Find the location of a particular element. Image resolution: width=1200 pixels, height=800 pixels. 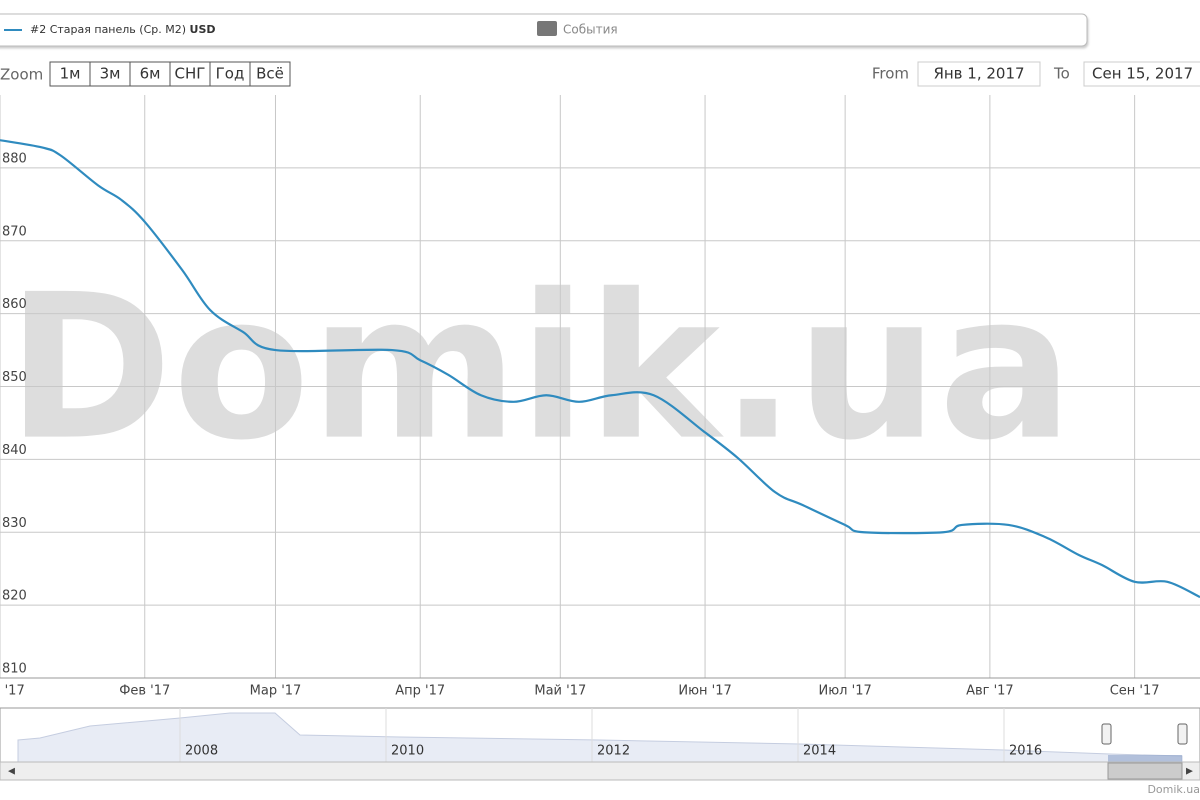

legend-name: #2 Старая панель (Ср. М2) is located at coordinates (108, 29).